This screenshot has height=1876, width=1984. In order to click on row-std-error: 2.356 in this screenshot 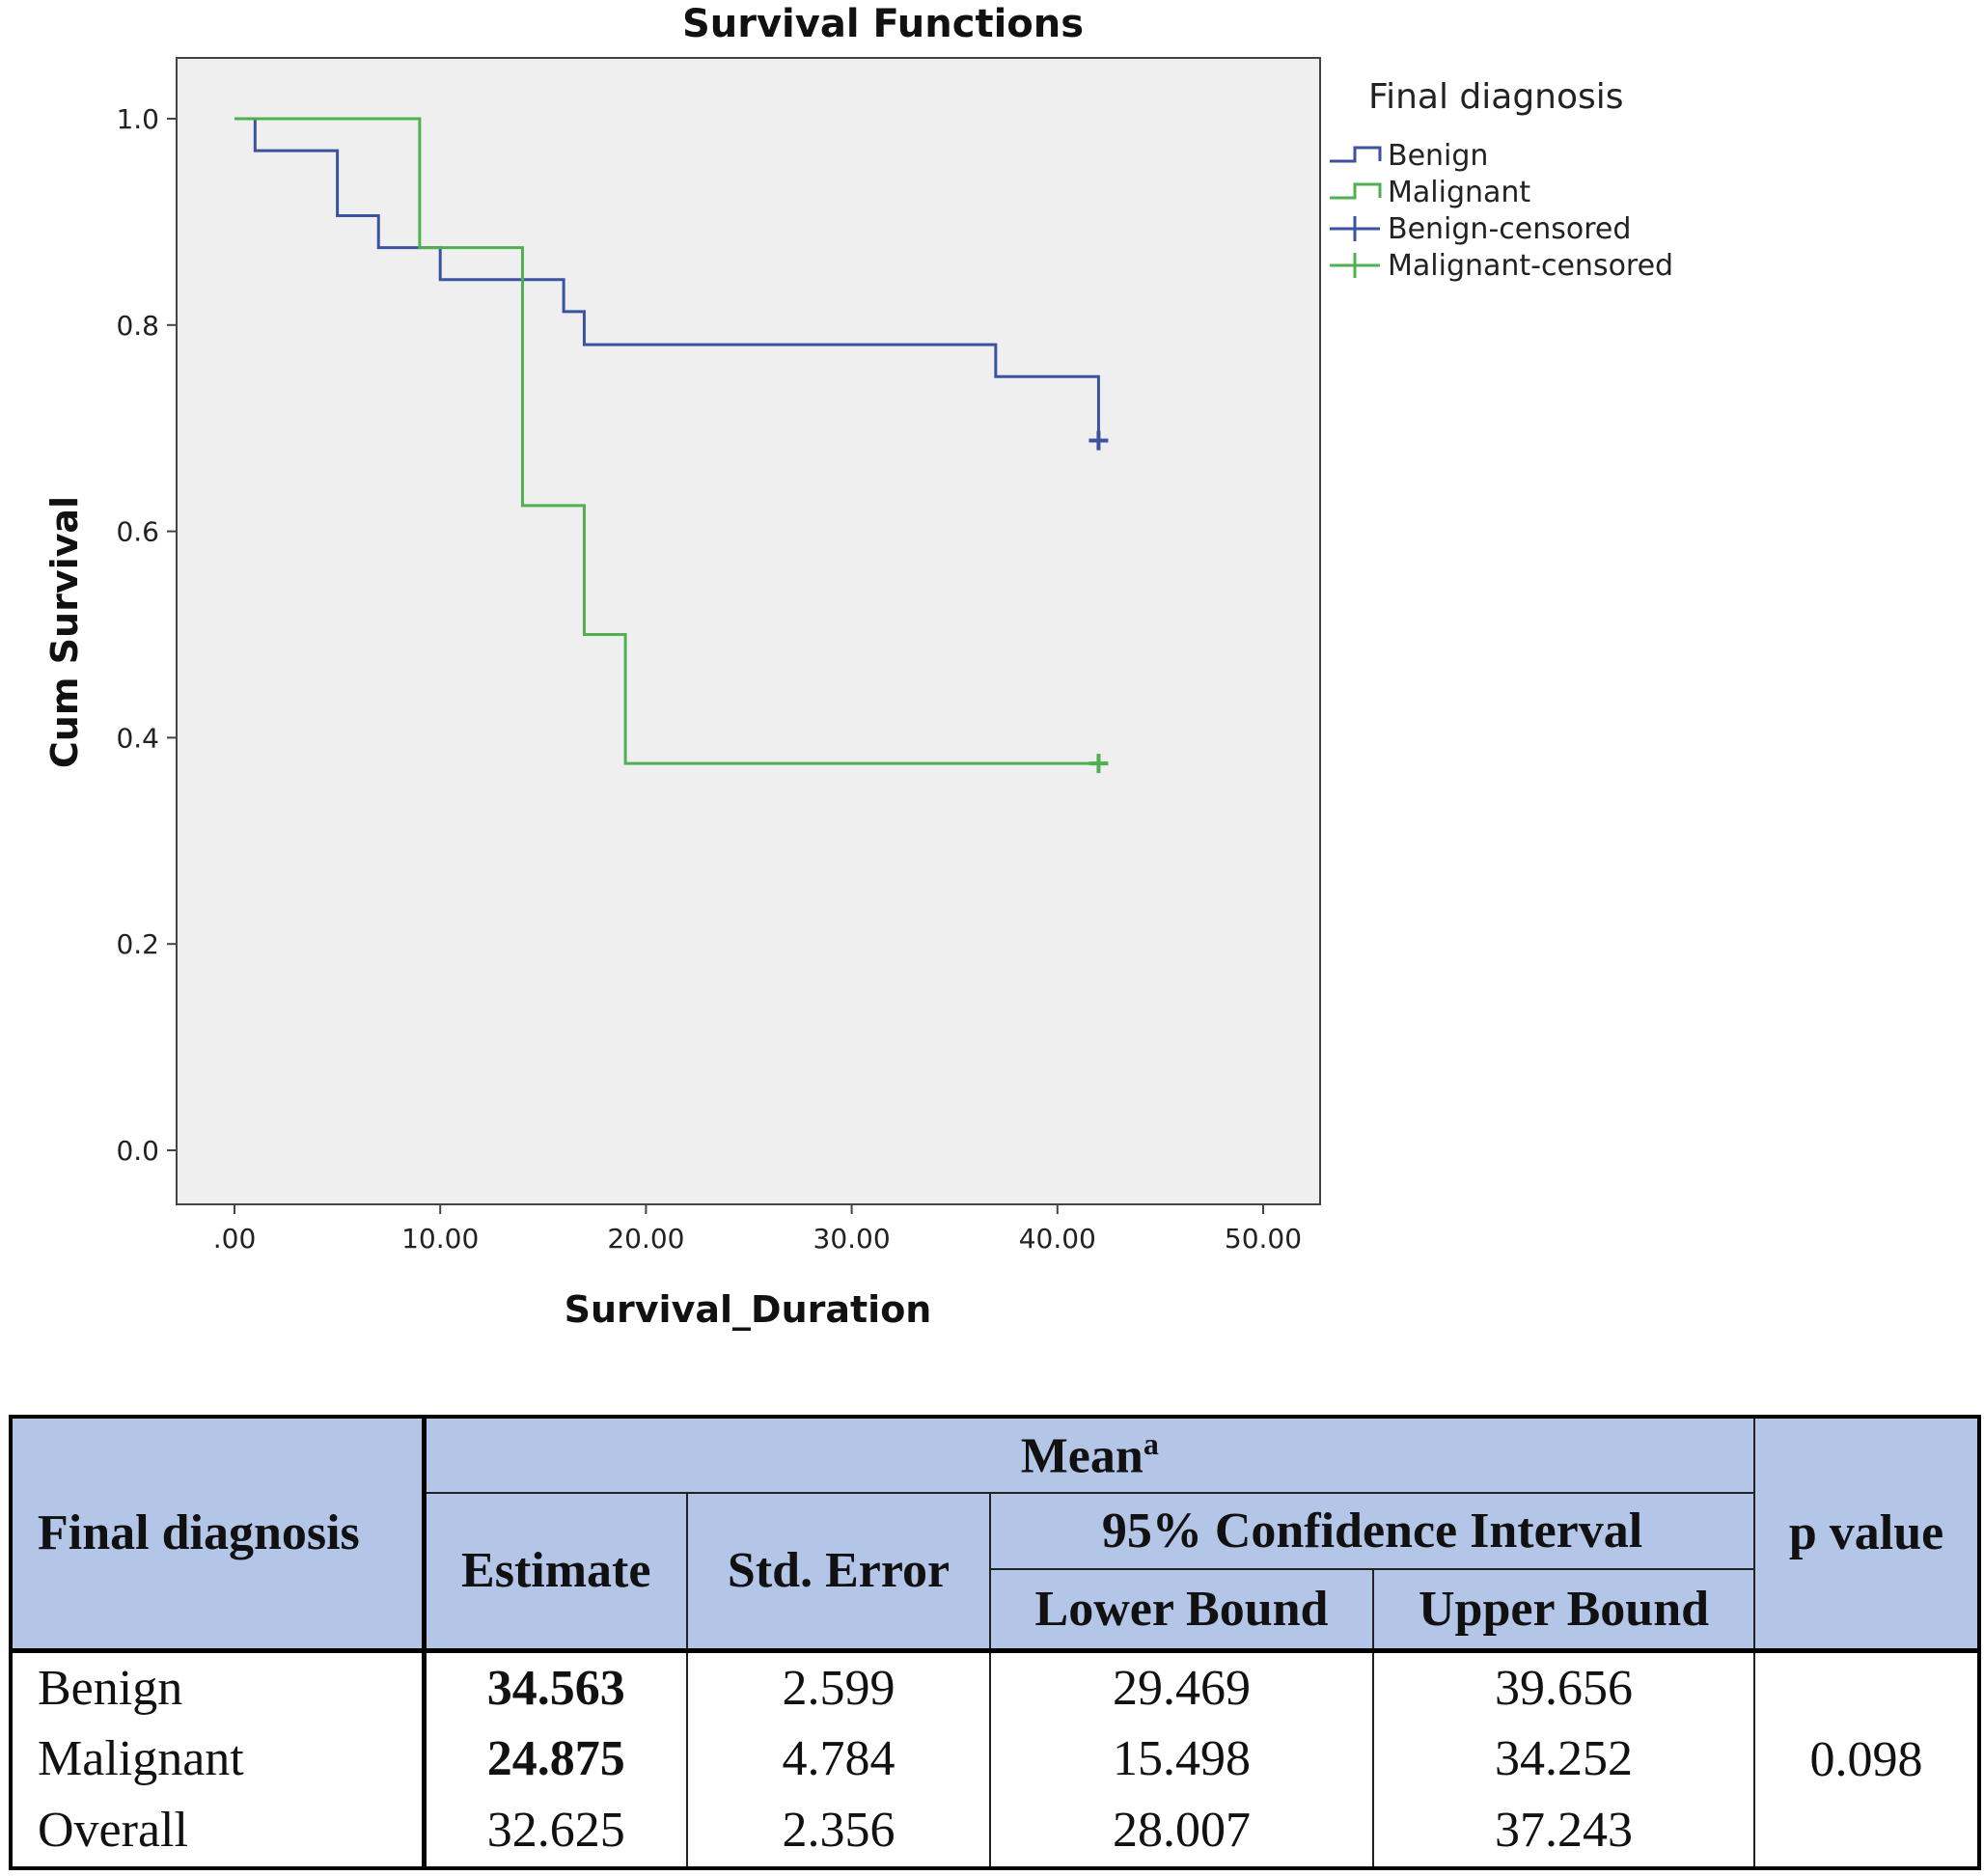, I will do `click(839, 1832)`.